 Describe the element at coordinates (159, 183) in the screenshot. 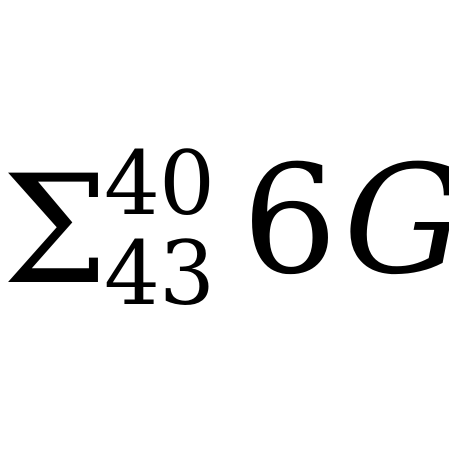

I see `superscript-index: 40` at that location.